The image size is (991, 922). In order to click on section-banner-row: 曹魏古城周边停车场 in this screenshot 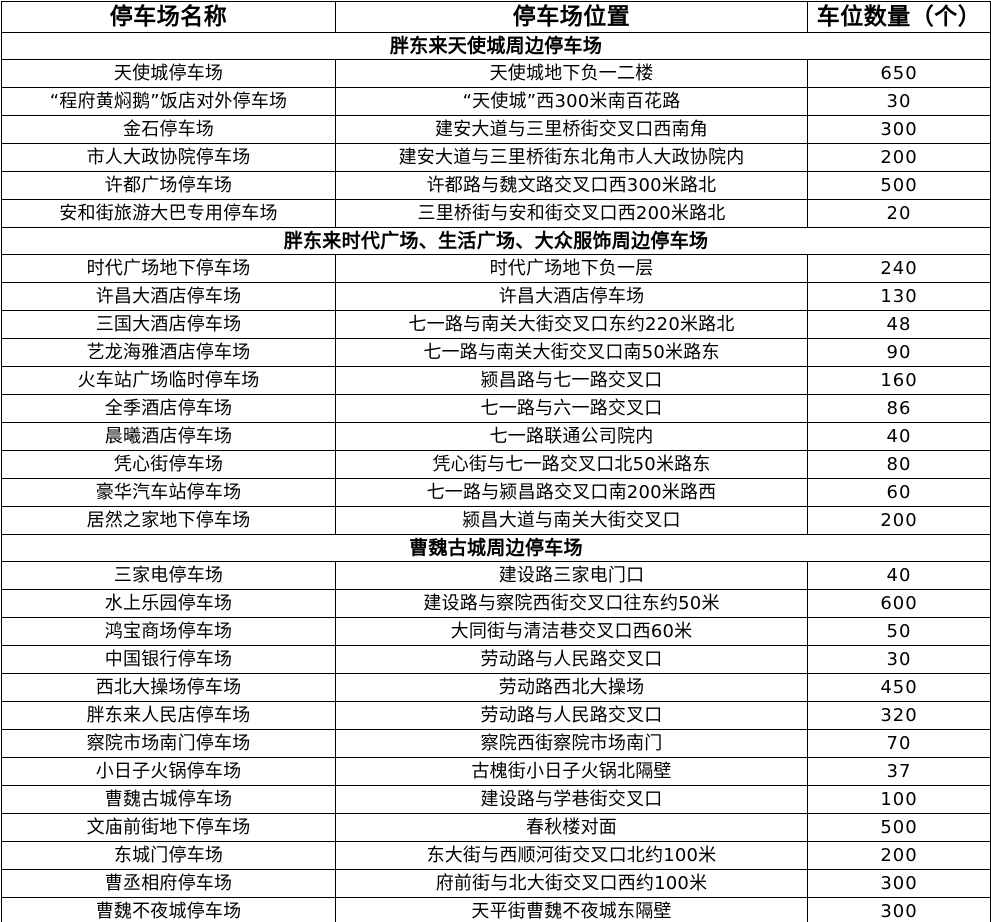, I will do `click(496, 548)`.